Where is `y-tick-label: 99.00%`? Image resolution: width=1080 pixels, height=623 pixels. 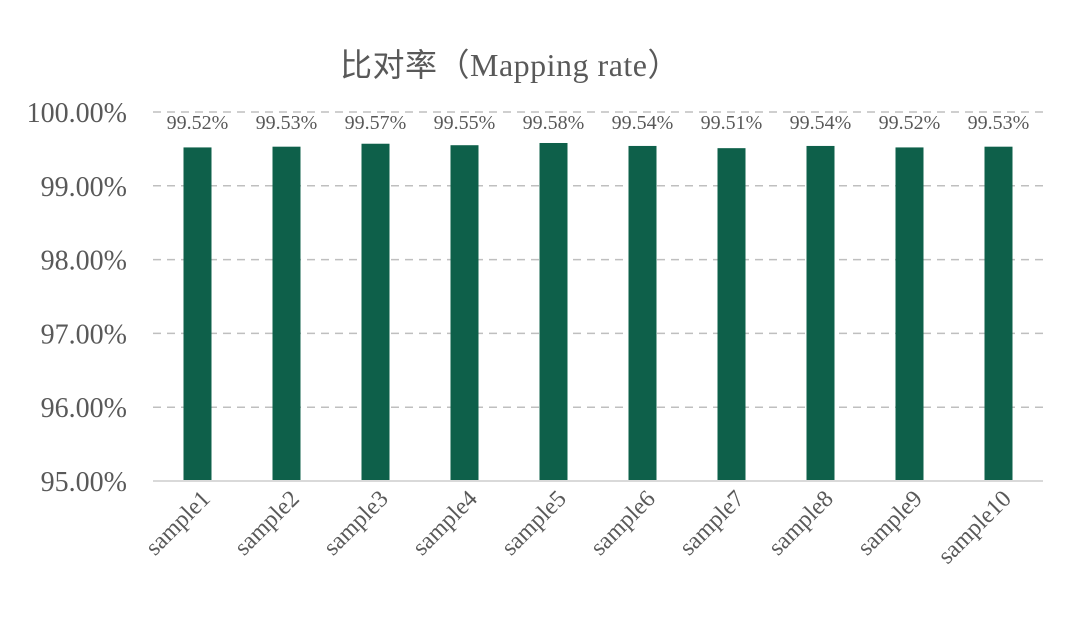 y-tick-label: 99.00% is located at coordinates (84, 187).